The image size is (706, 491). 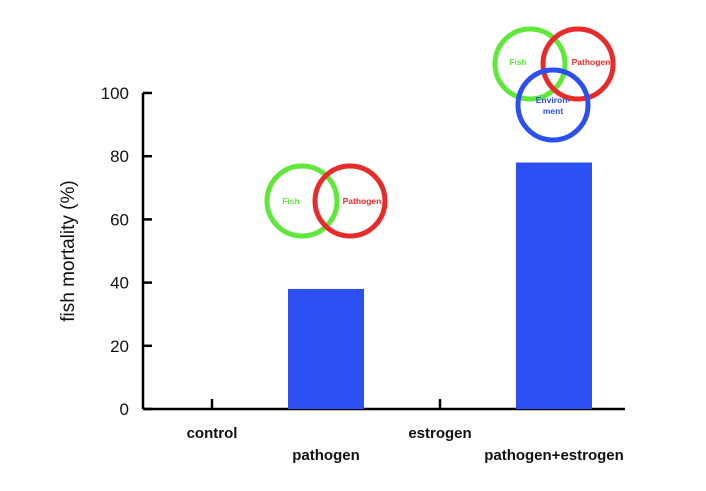 I want to click on x-tick-label: pathogen+estrogen, so click(x=554, y=455).